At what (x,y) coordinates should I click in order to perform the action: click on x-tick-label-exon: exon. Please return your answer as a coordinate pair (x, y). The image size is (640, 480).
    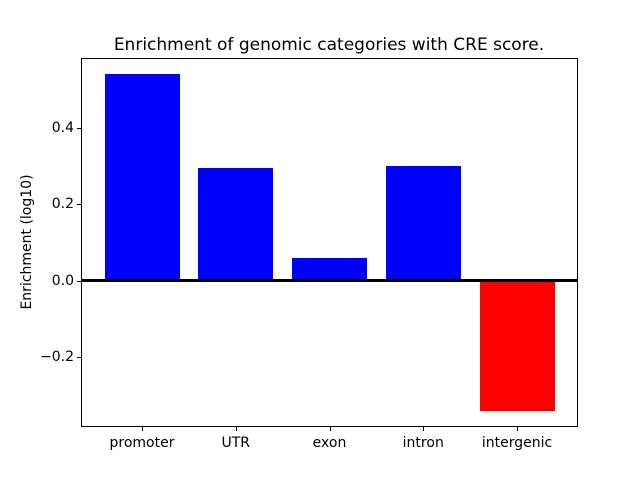
    Looking at the image, I should click on (329, 443).